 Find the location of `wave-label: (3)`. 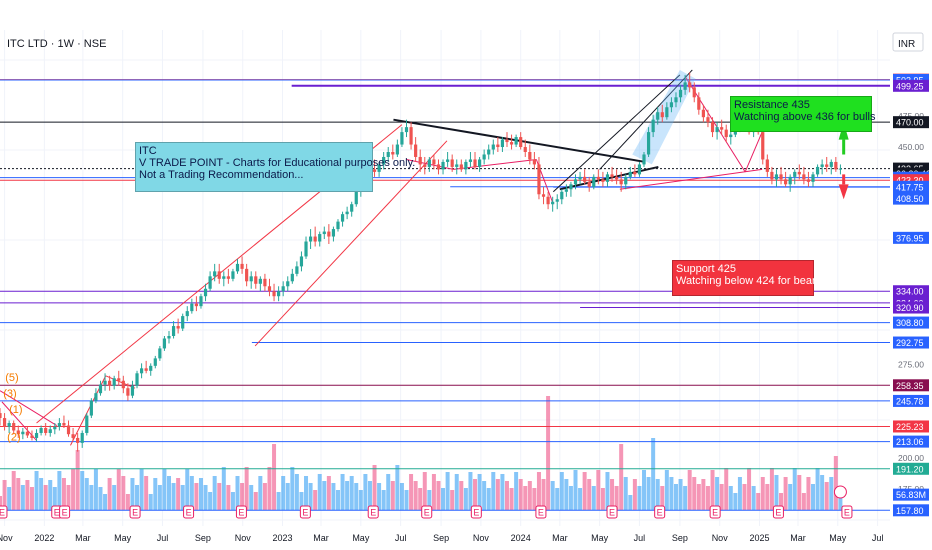

wave-label: (3) is located at coordinates (9, 394).